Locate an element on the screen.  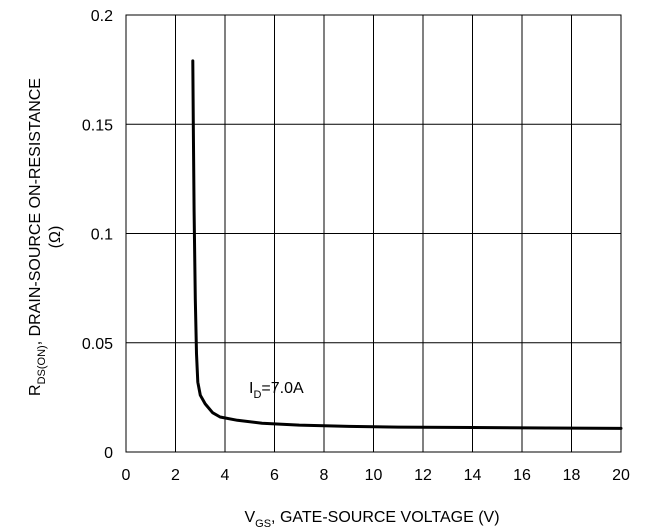
x-tick-label: 8 is located at coordinates (324, 475).